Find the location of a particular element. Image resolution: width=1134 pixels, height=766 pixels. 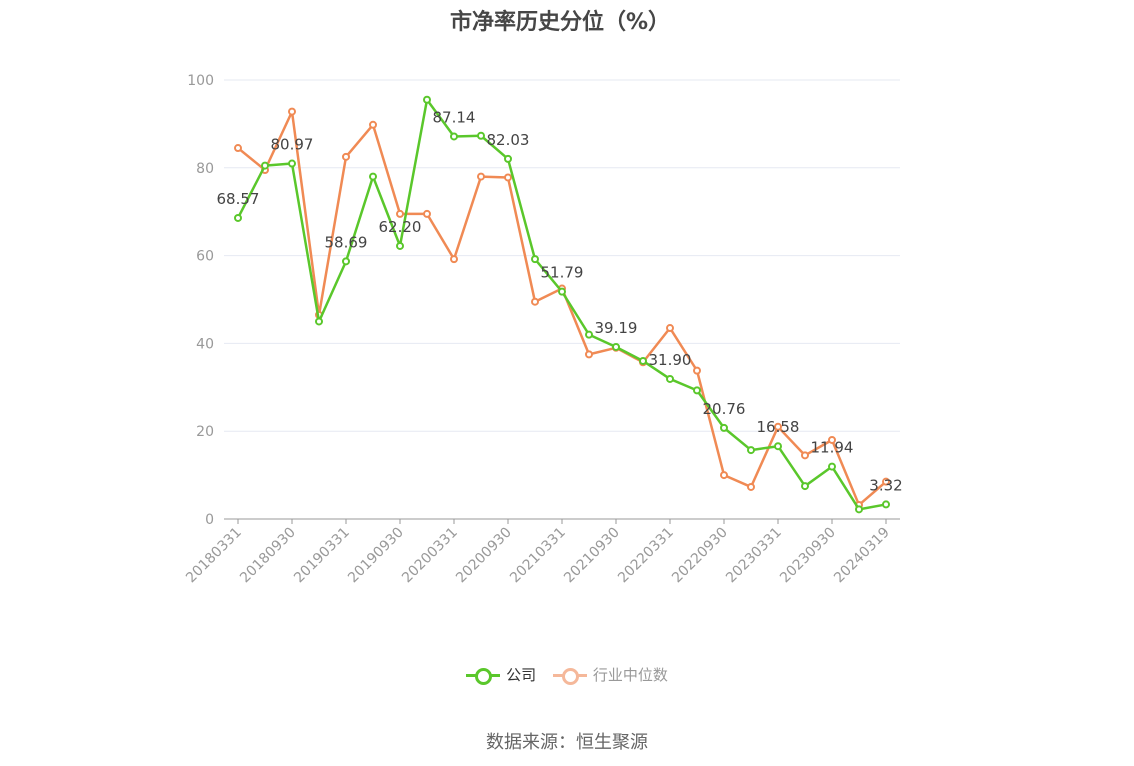

data-label: 68.57 is located at coordinates (238, 199).